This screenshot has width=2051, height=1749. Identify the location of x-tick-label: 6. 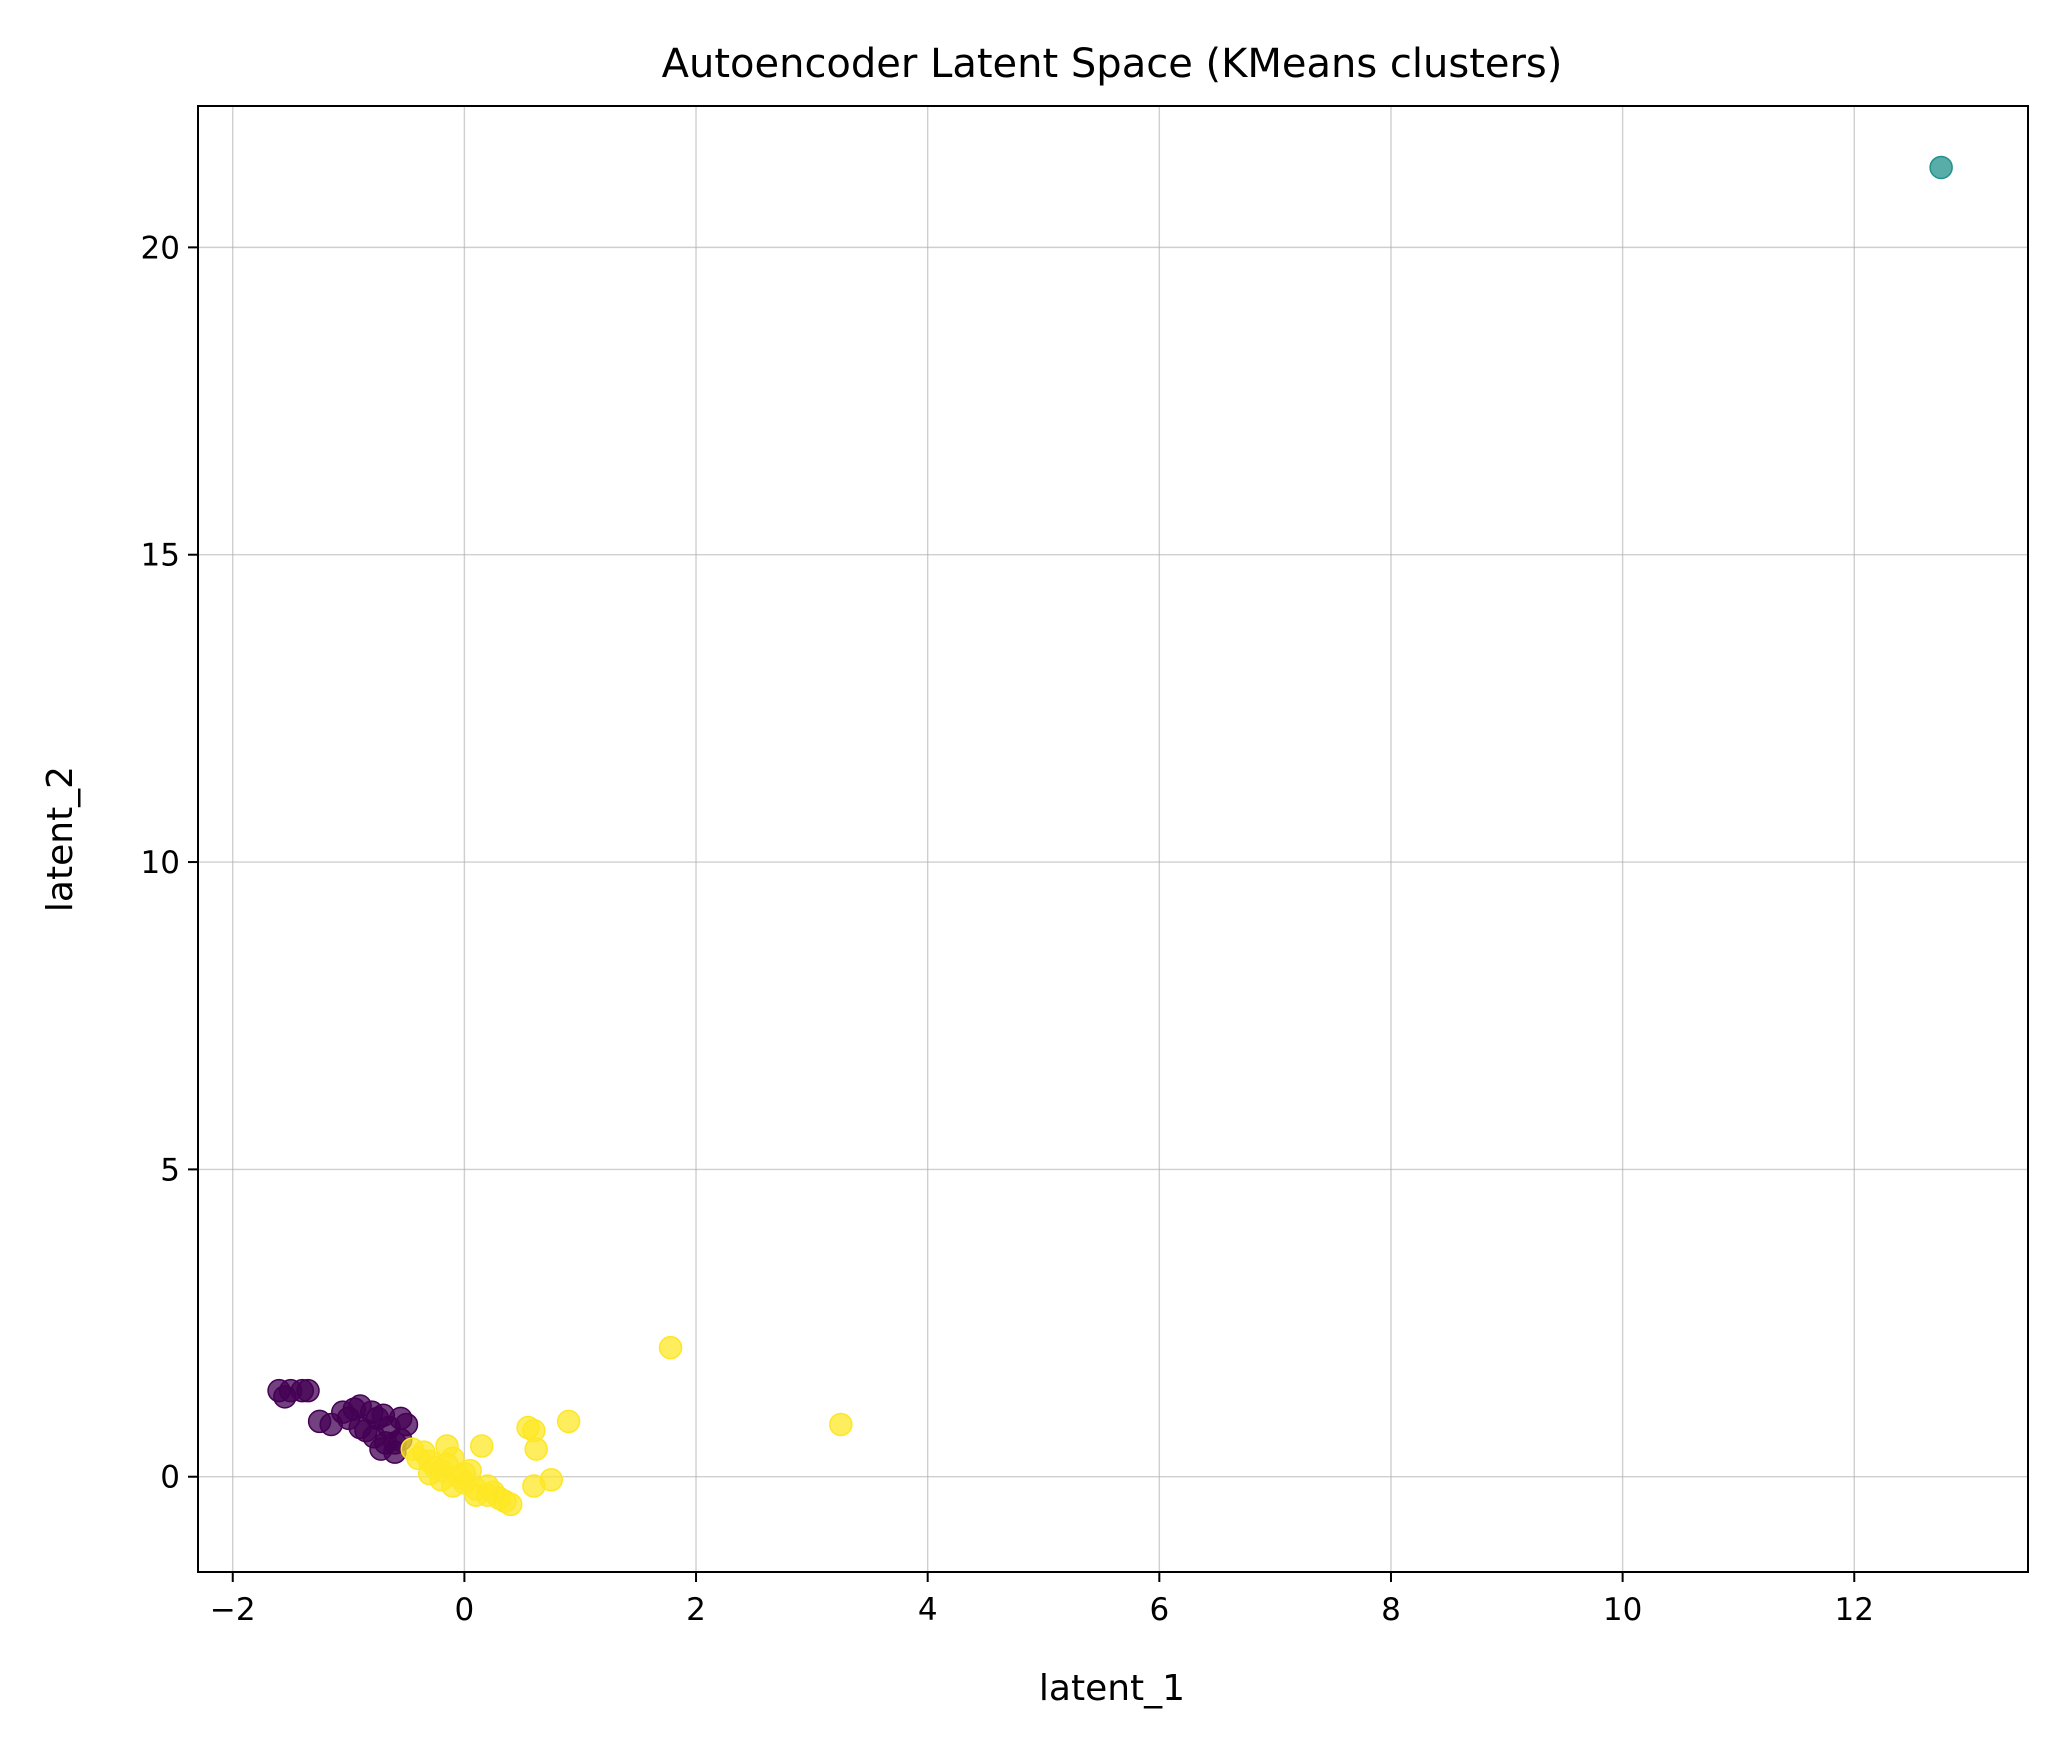
(1159, 1610).